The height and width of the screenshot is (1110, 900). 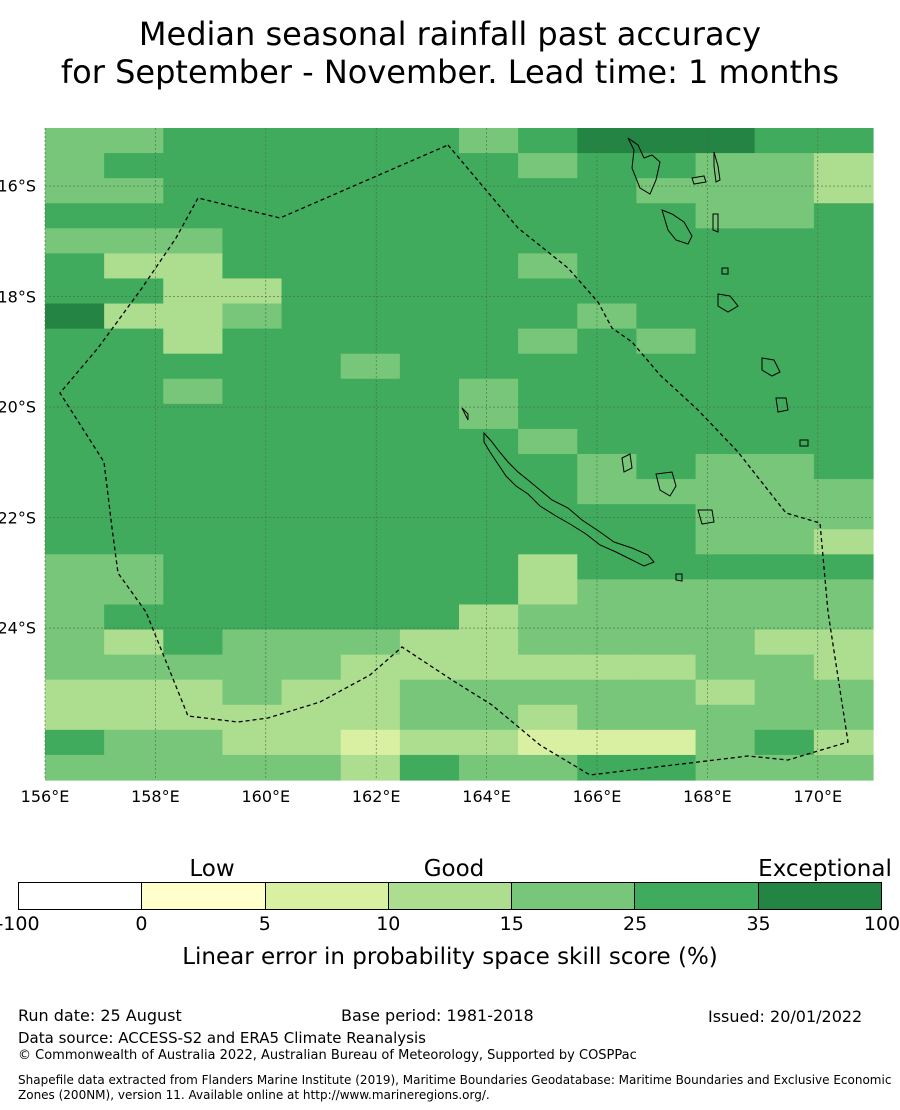 What do you see at coordinates (597, 796) in the screenshot?
I see `longitude-tick-label: 166°E` at bounding box center [597, 796].